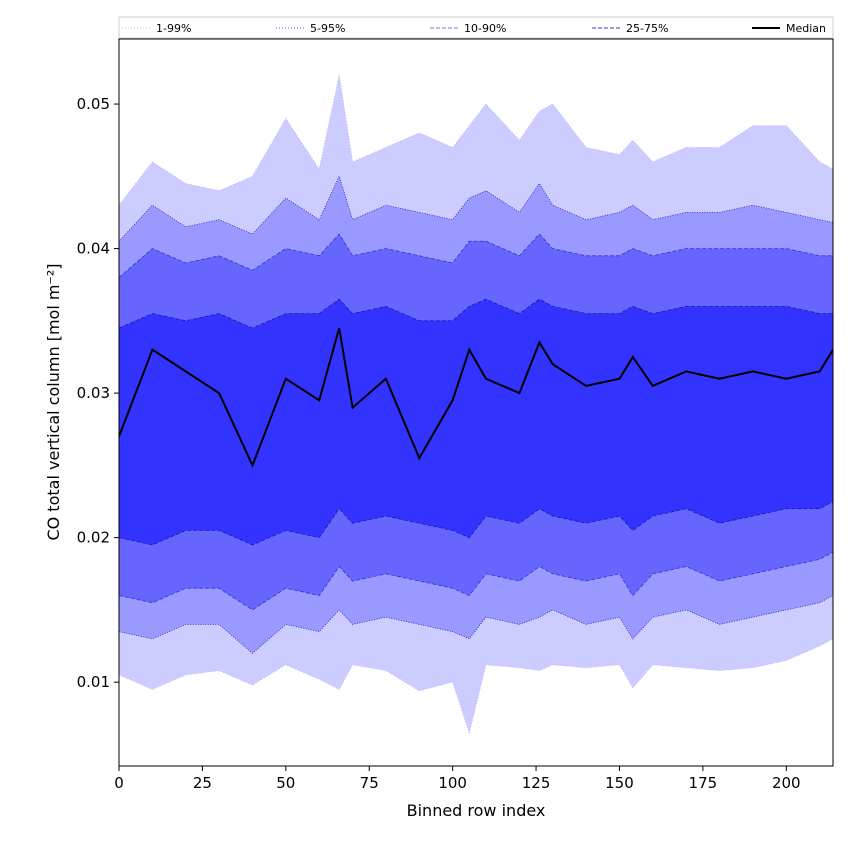 This screenshot has height=850, width=850. Describe the element at coordinates (476, 397) in the screenshot. I see `median-line` at that location.